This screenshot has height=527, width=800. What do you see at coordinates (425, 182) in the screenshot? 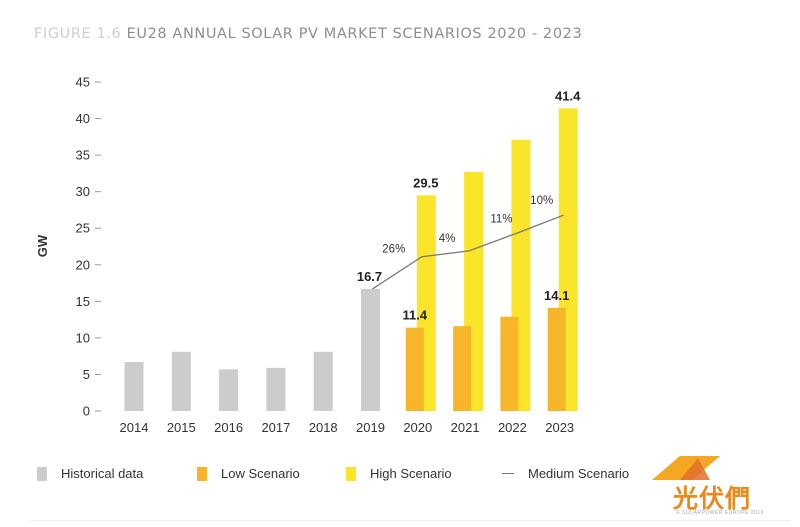
I see `data-label: 29.5` at bounding box center [425, 182].